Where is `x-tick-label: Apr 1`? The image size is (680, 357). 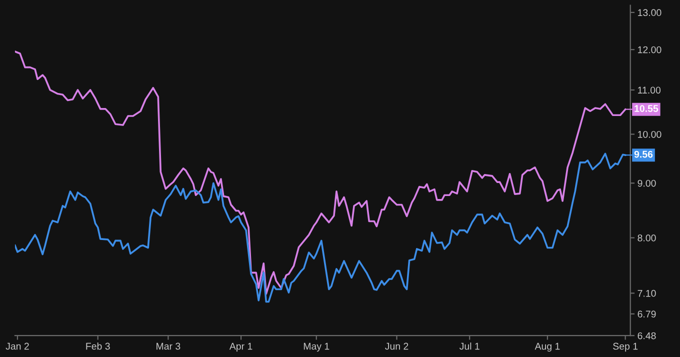 x-tick-label: Apr 1 is located at coordinates (240, 347).